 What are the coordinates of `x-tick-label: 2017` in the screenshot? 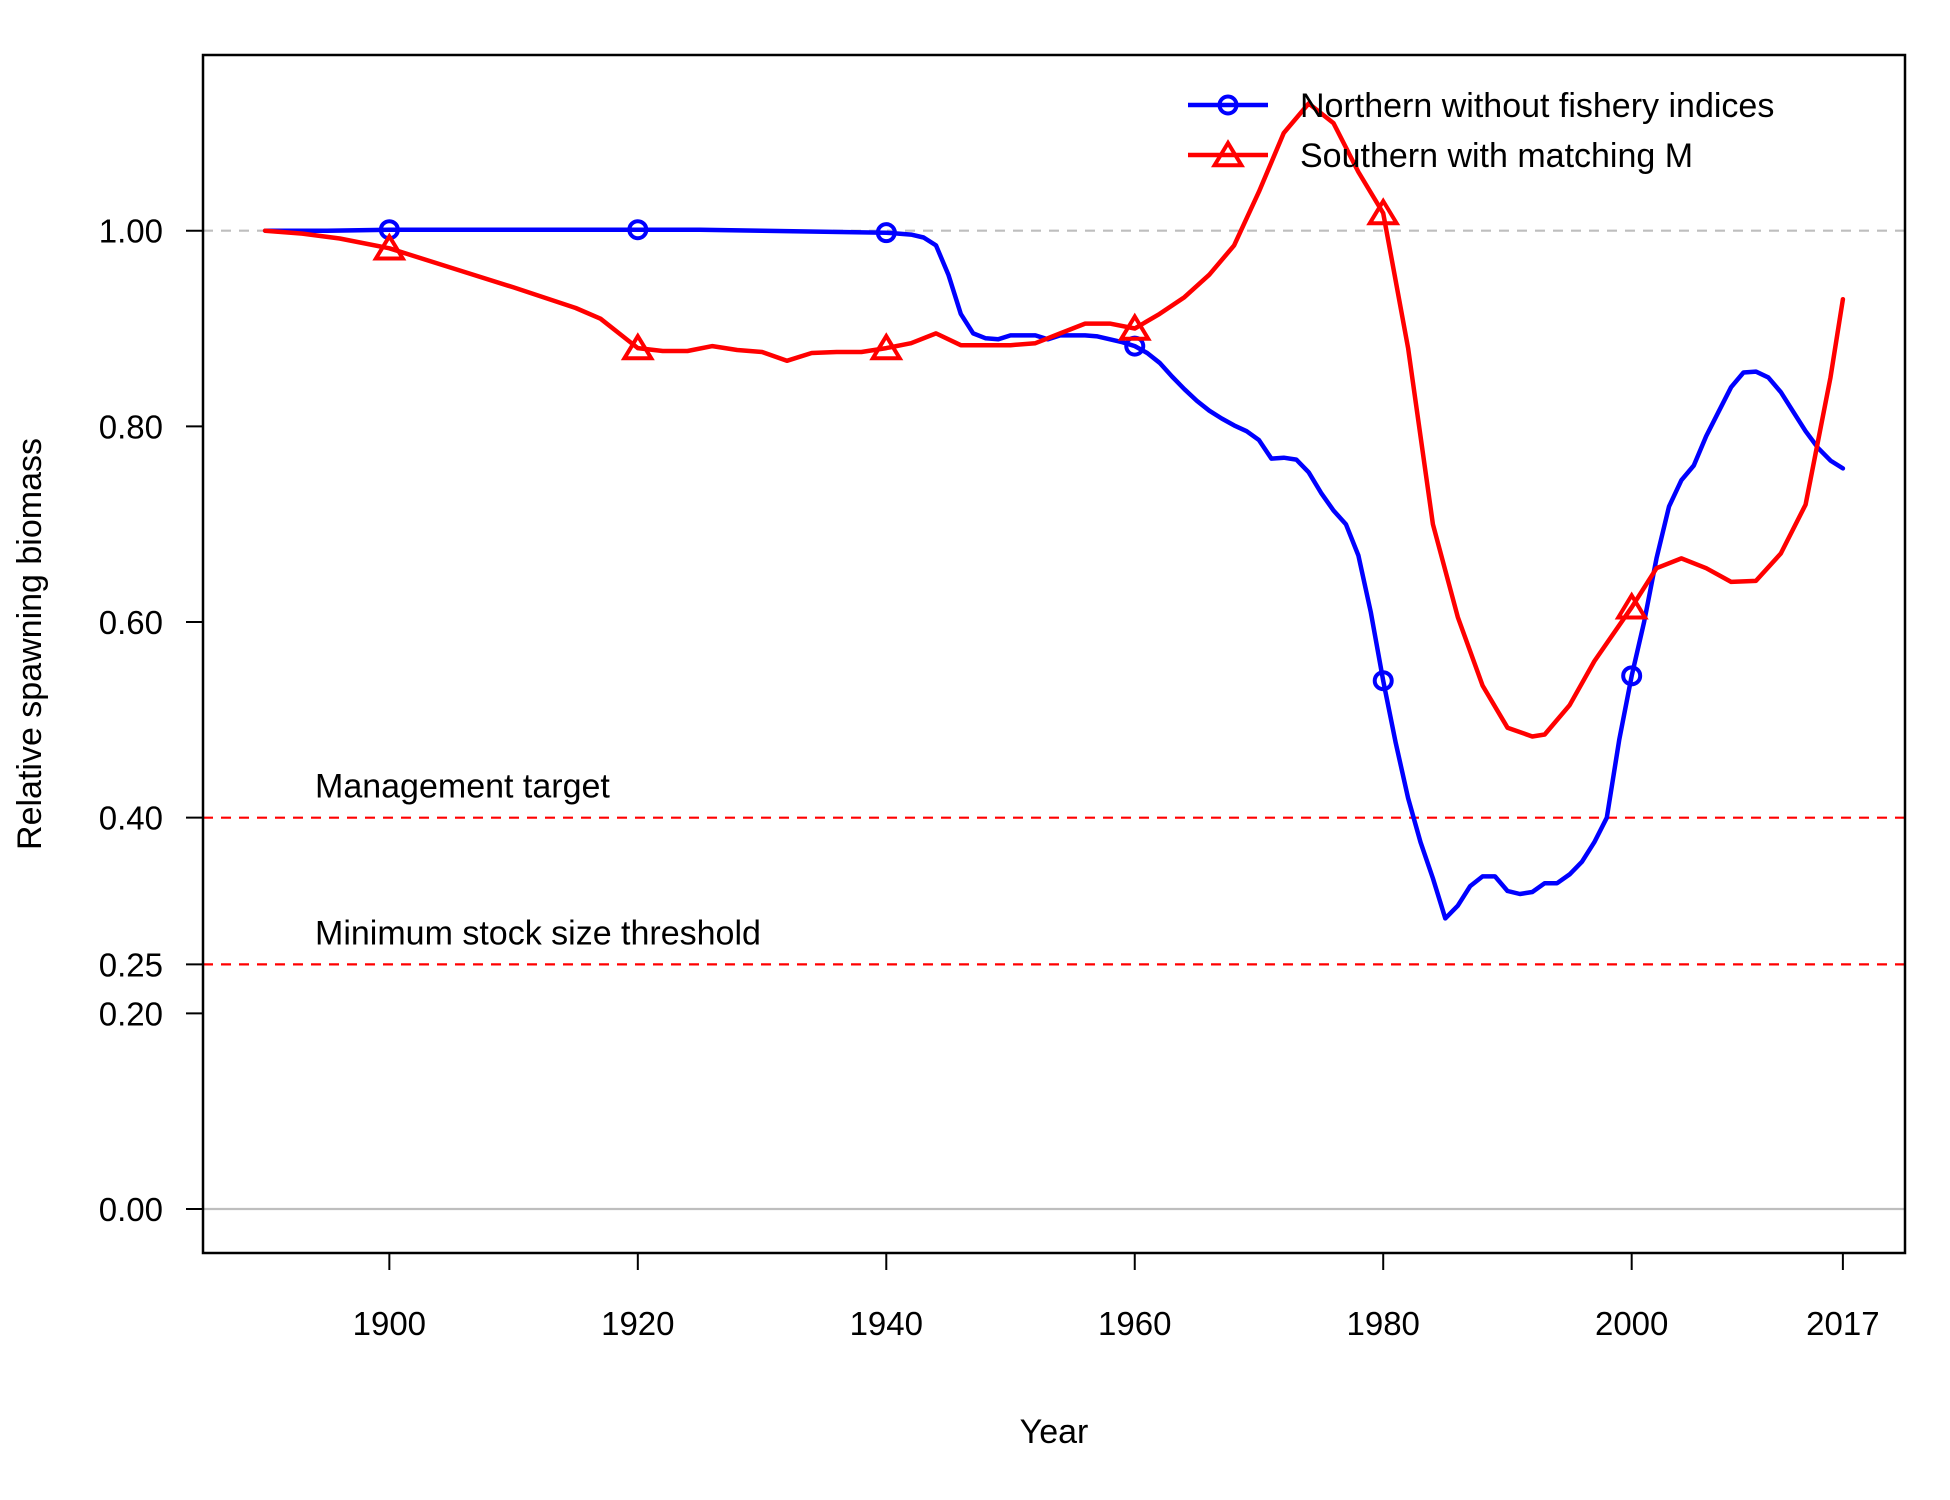 It's located at (1842, 1323).